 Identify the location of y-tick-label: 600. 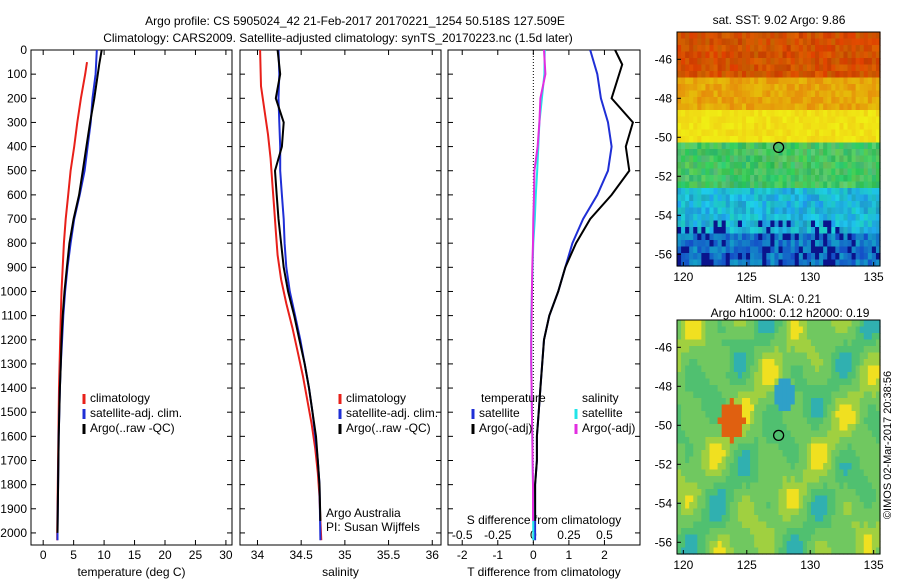
(17, 195).